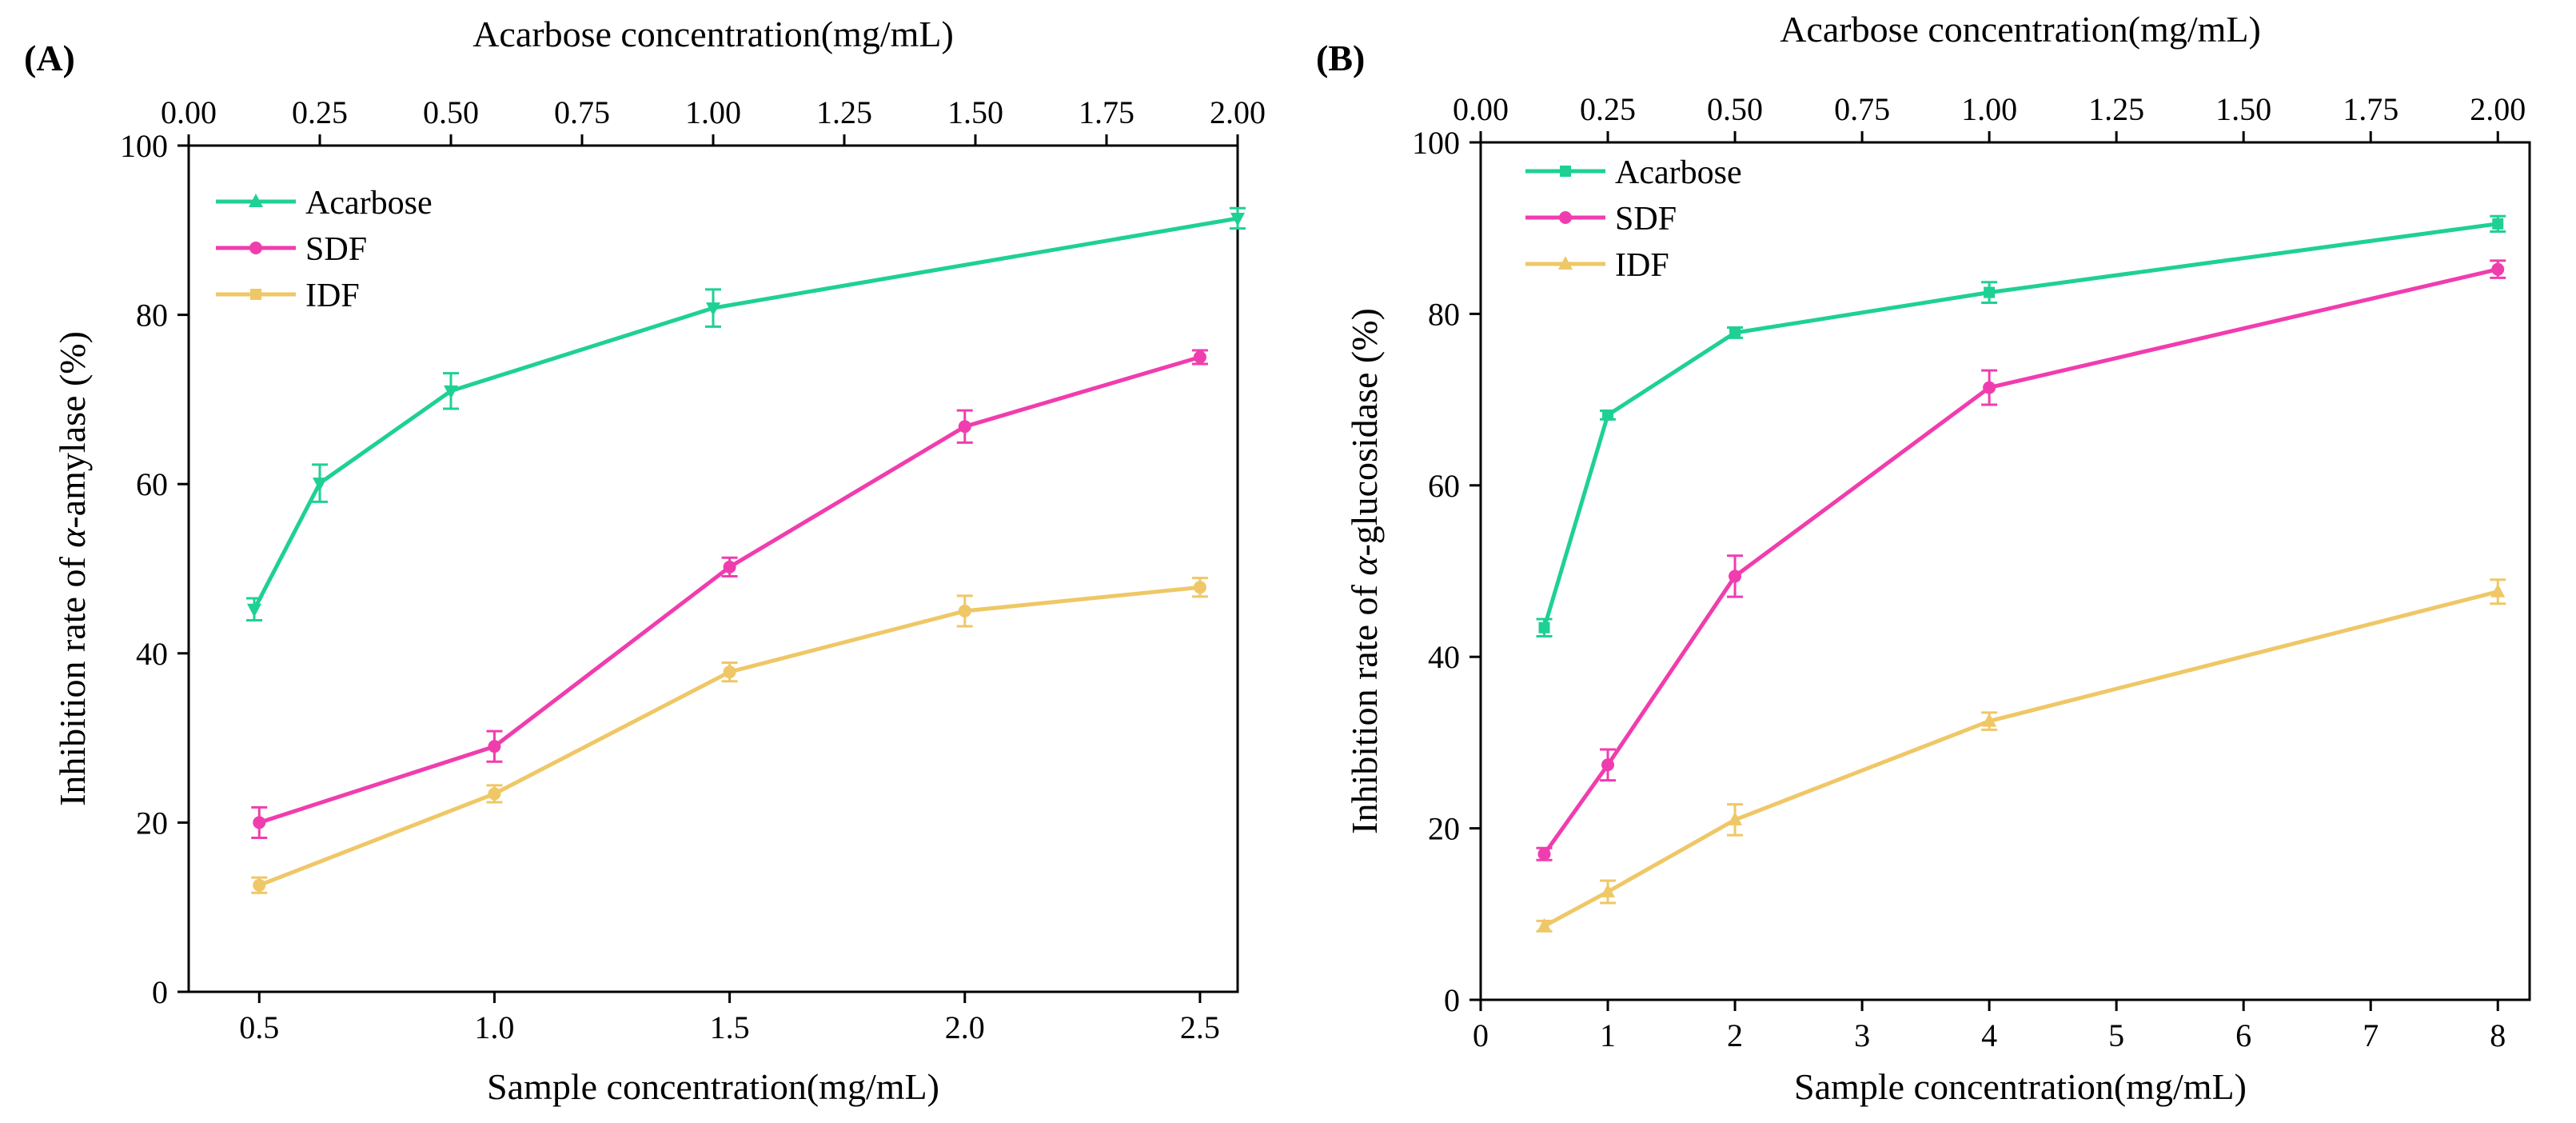 Image resolution: width=2576 pixels, height=1123 pixels. What do you see at coordinates (2498, 1035) in the screenshot?
I see `x-tick-label: 8` at bounding box center [2498, 1035].